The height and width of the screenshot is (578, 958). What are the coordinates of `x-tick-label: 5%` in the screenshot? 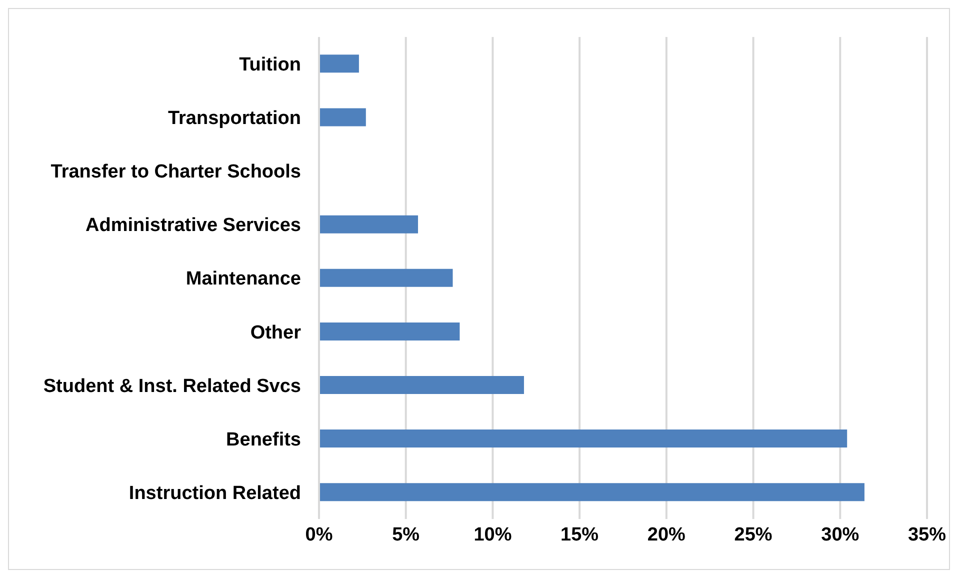 It's located at (406, 535).